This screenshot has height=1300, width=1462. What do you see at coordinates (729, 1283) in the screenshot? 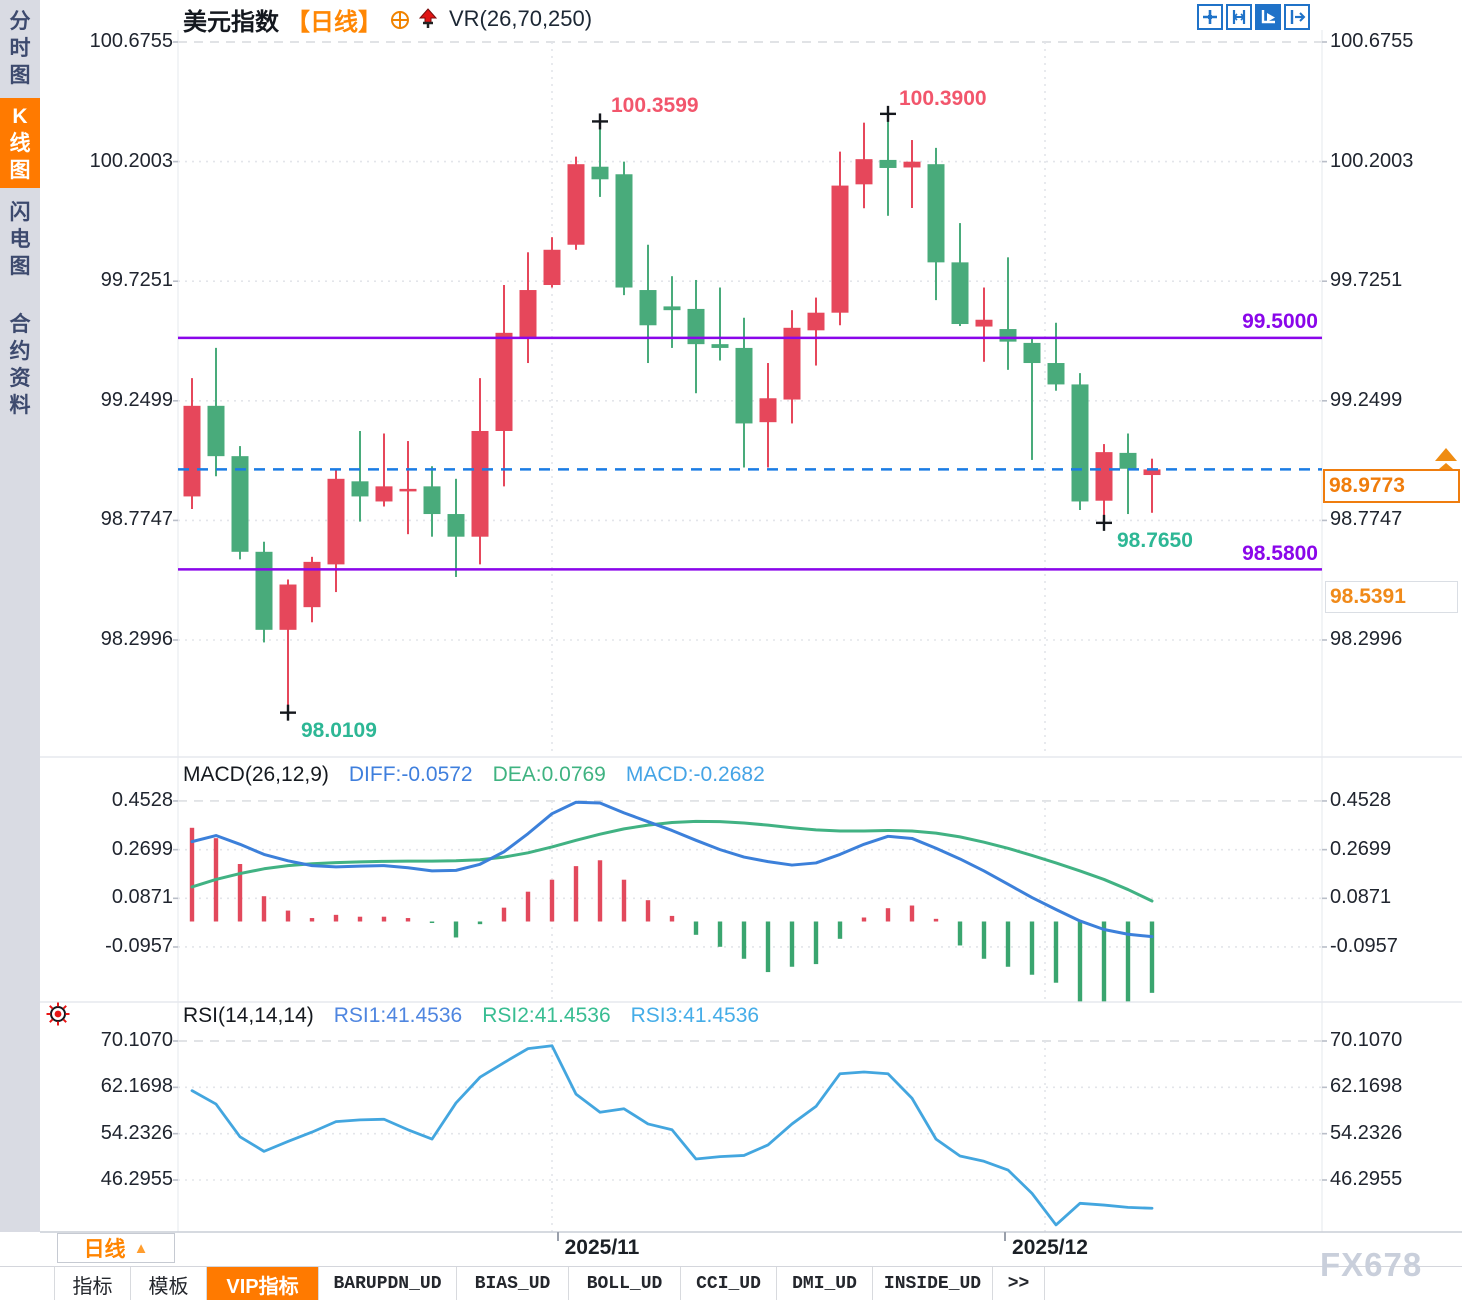
I see `tab-cci_ud: CCI_UD` at bounding box center [729, 1283].